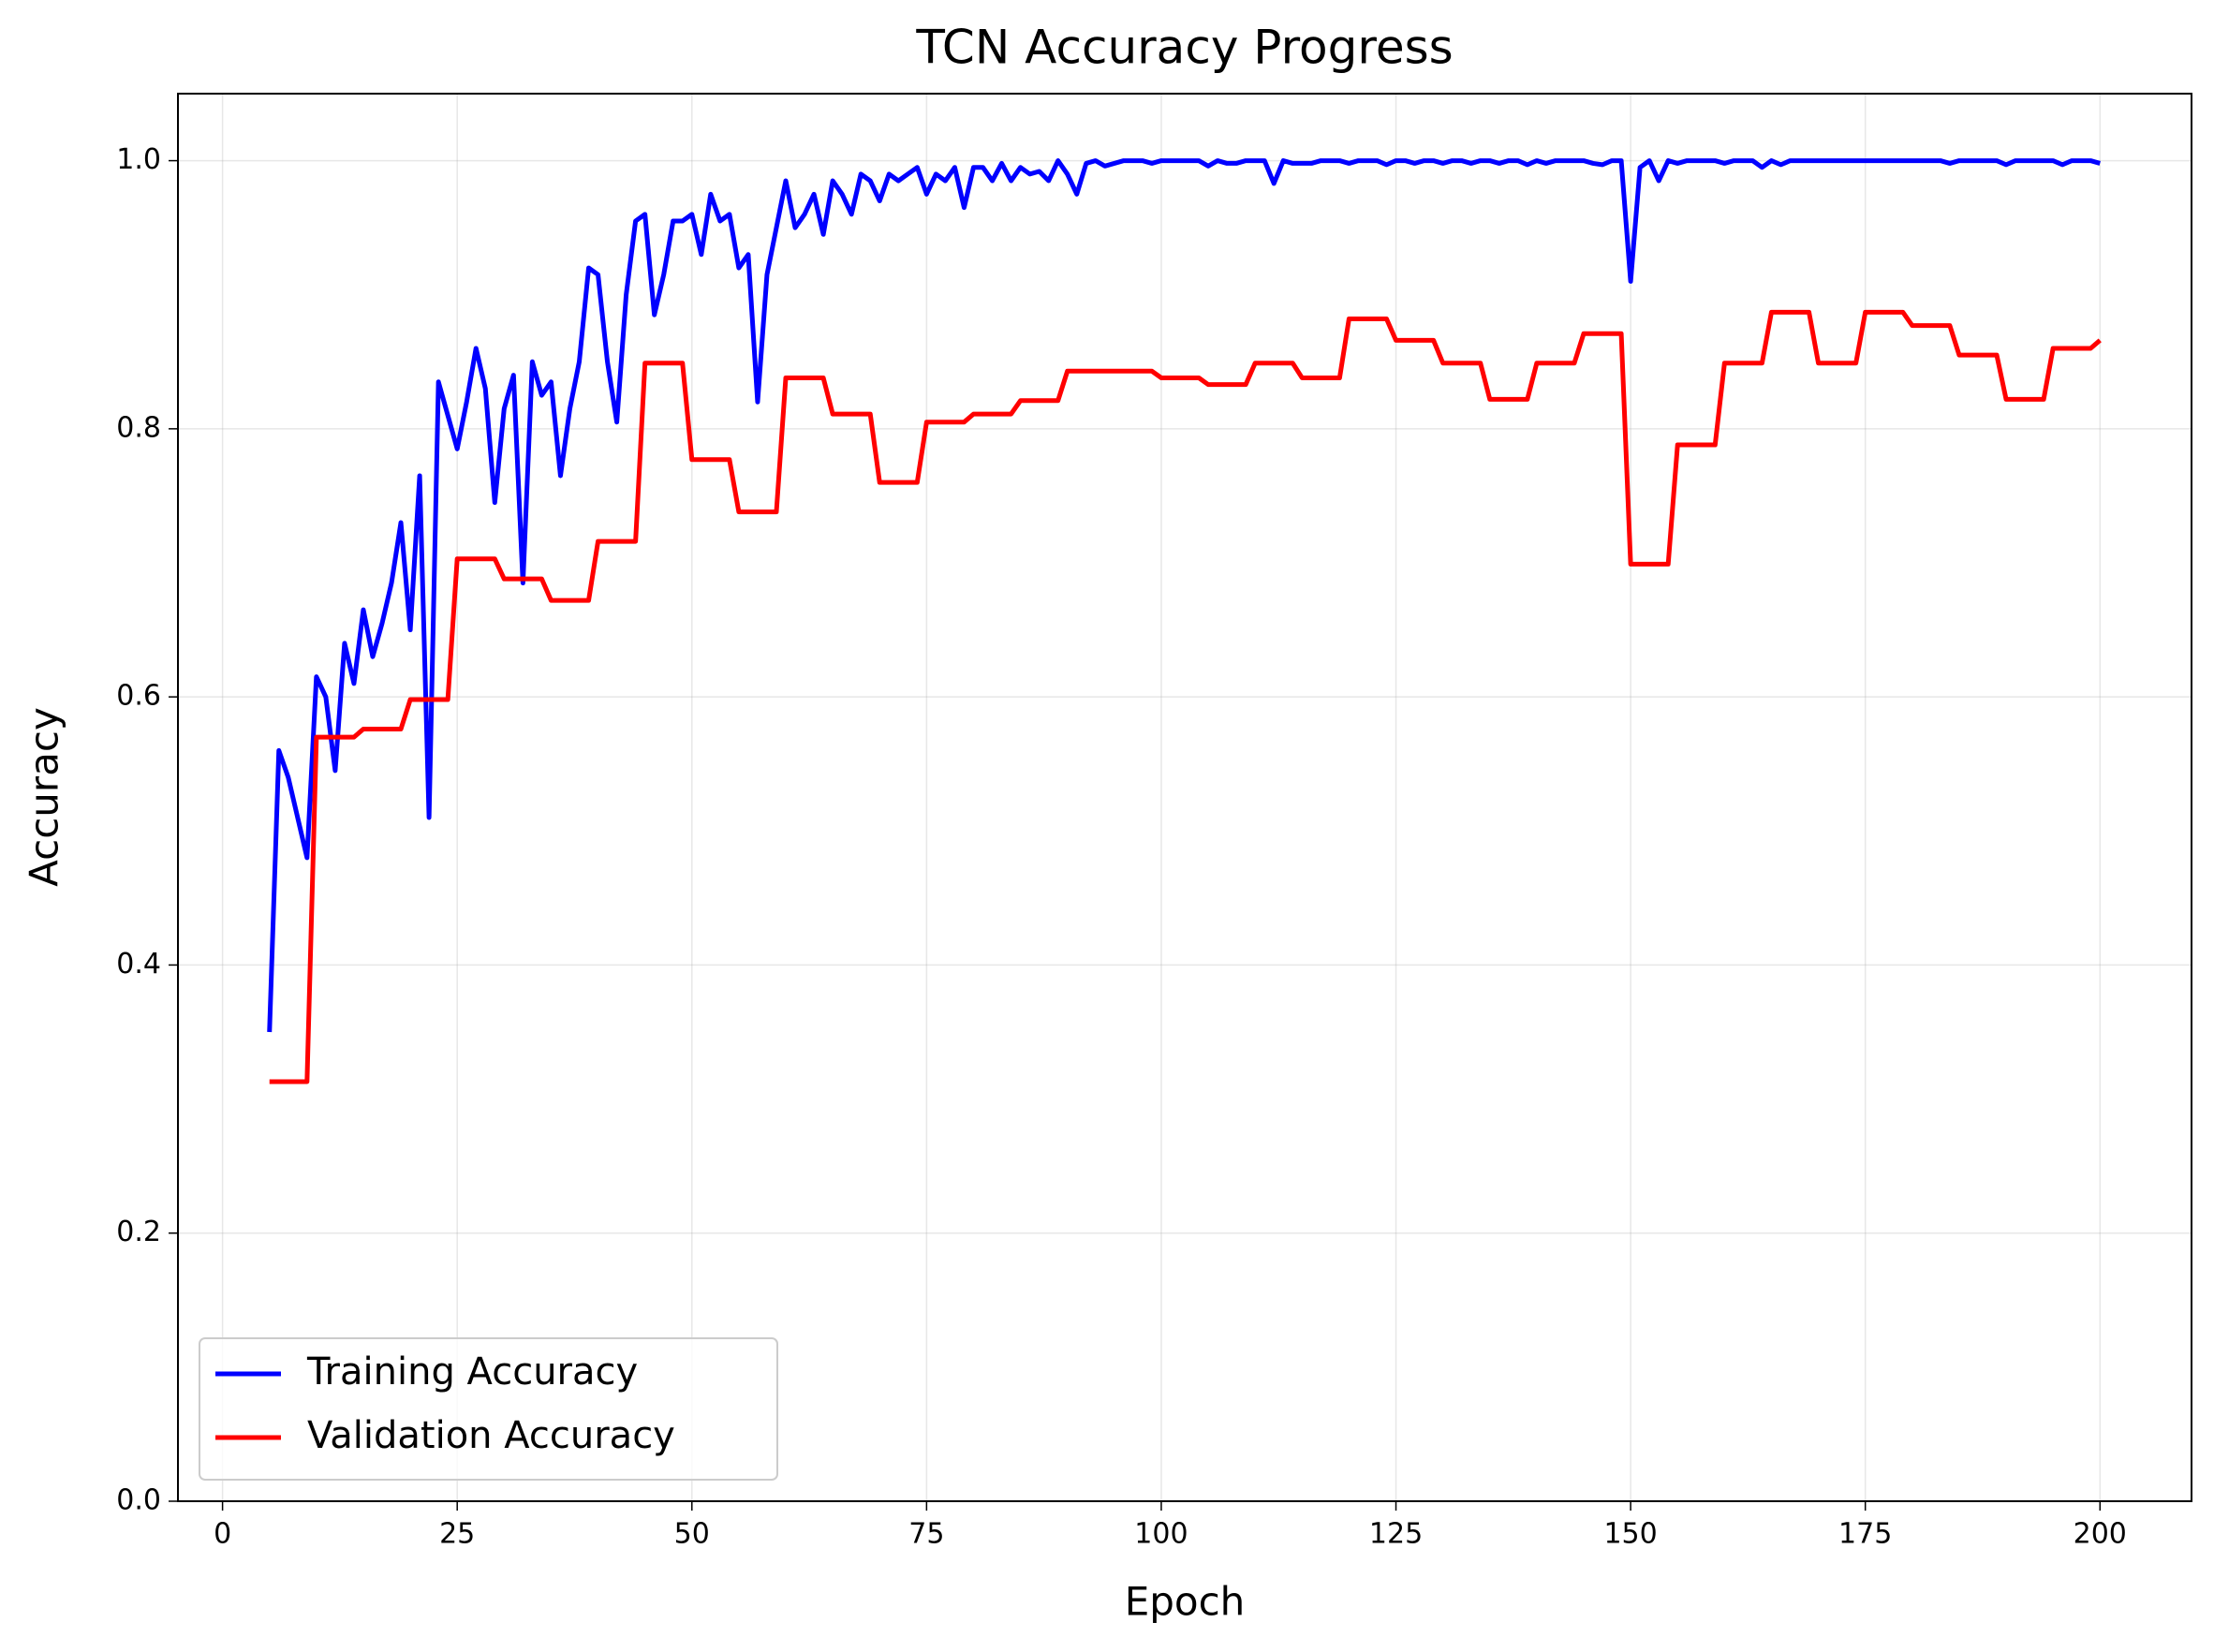 The width and height of the screenshot is (2214, 1652). What do you see at coordinates (926, 1535) in the screenshot?
I see `x-tick-label: 75` at bounding box center [926, 1535].